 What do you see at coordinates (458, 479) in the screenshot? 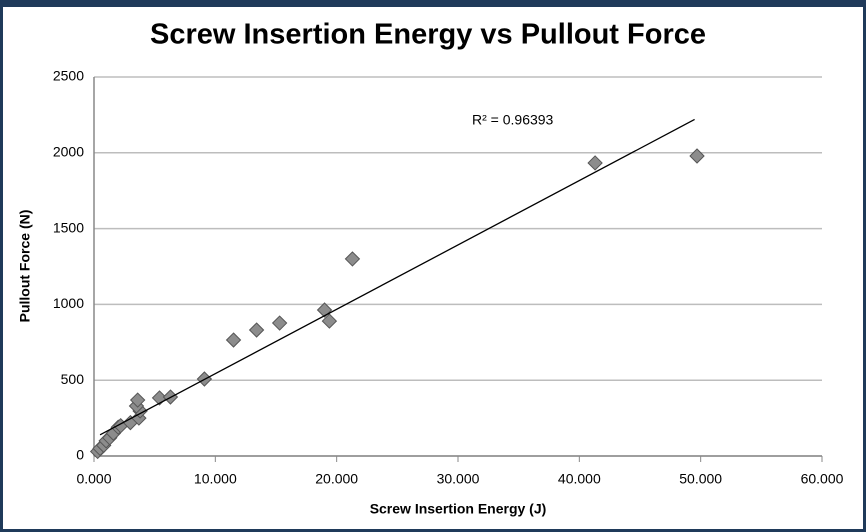
I see `x-tick-label: 30.000` at bounding box center [458, 479].